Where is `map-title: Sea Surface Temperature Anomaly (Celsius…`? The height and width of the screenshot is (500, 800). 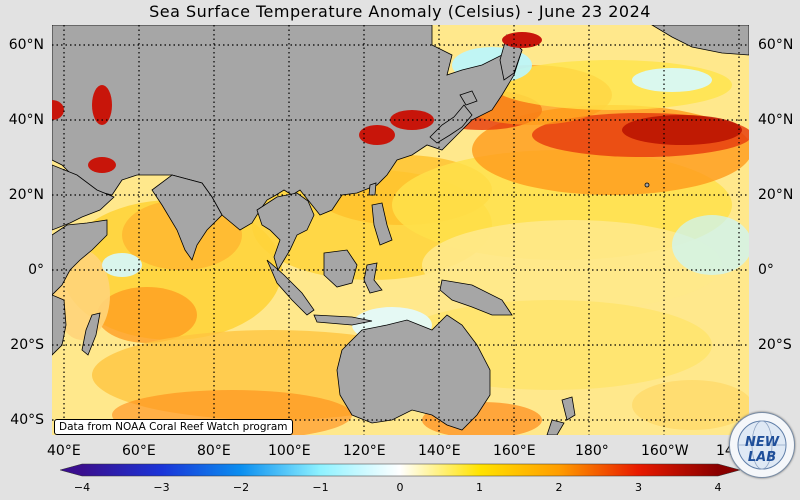
map-title: Sea Surface Temperature Anomaly (Celsius… is located at coordinates (400, 11).